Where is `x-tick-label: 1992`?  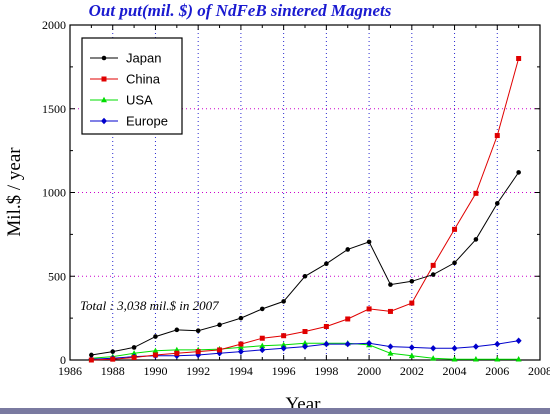 x-tick-label: 1992 is located at coordinates (198, 371).